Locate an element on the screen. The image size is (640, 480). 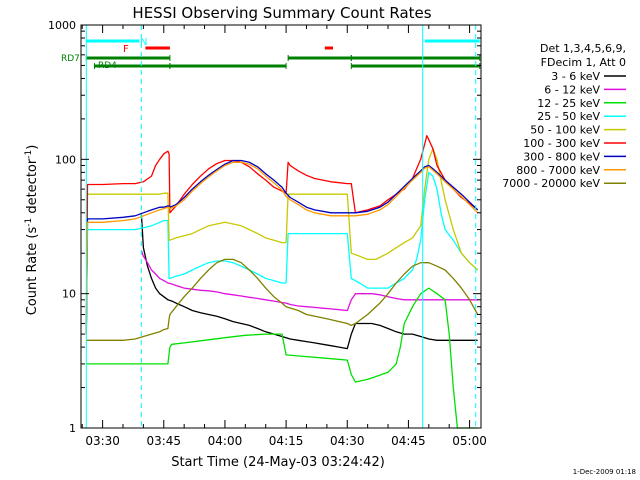
legend-header-2: FDecim 1, Att 0 is located at coordinates (583, 62).